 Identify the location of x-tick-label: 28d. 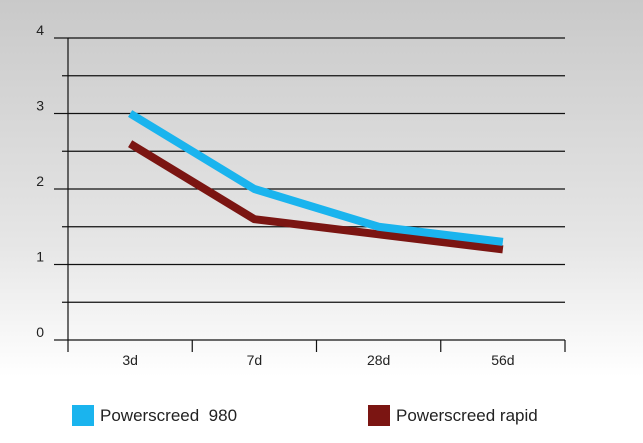
(378, 360).